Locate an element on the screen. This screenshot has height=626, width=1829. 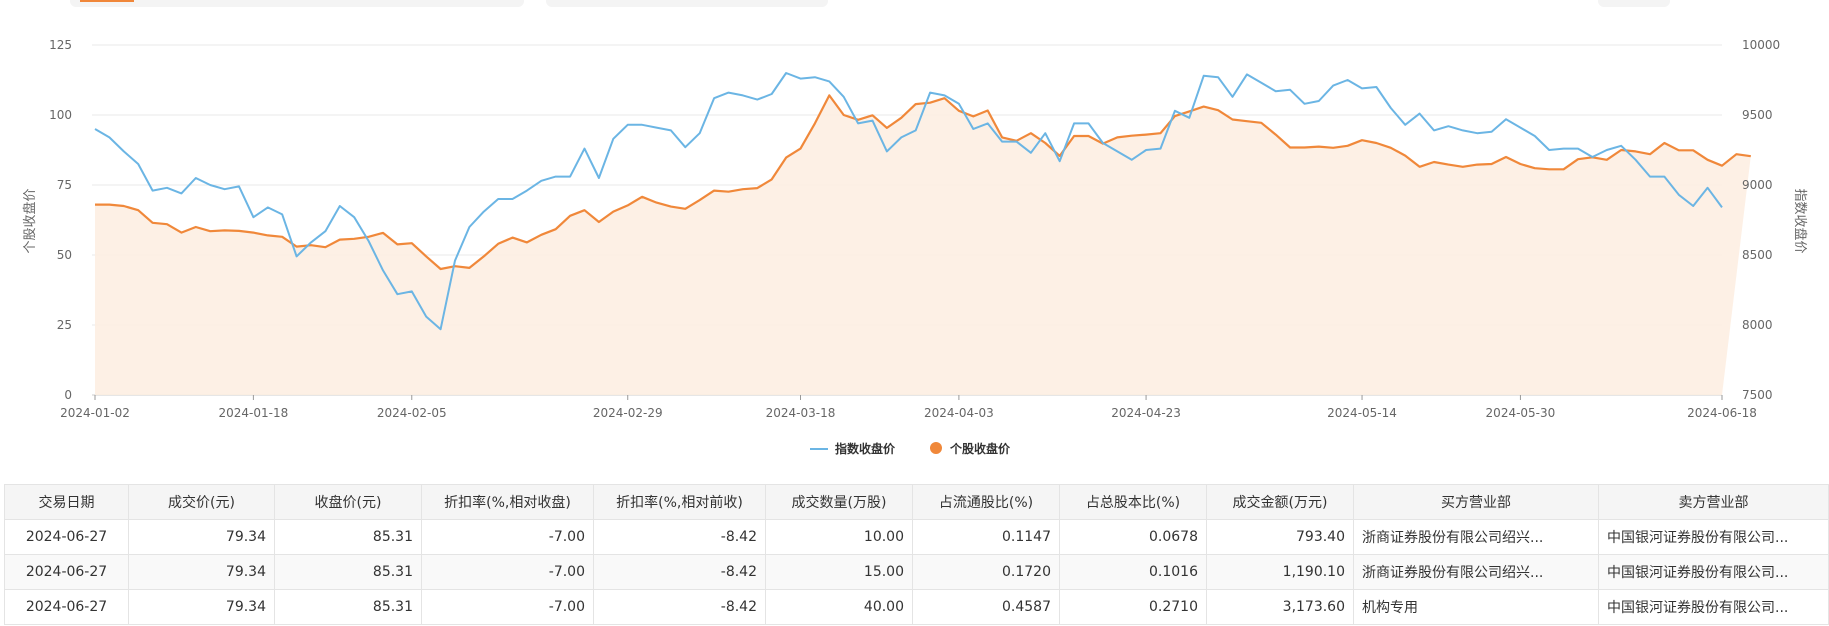
x-tick-label: 2024-04-03 is located at coordinates (959, 413).